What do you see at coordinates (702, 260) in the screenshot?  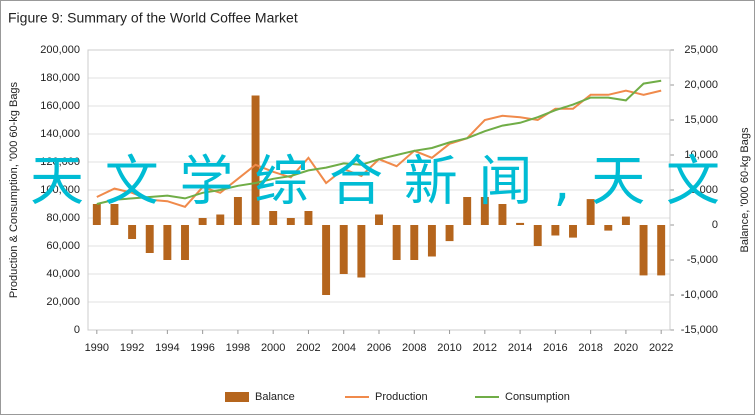 I see `y2-tick-label: -5,000` at bounding box center [702, 260].